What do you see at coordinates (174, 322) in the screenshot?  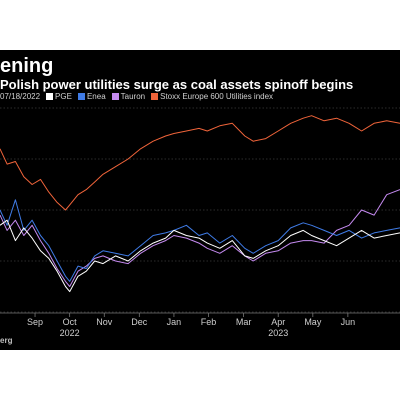 I see `x-tick-label: Jan` at bounding box center [174, 322].